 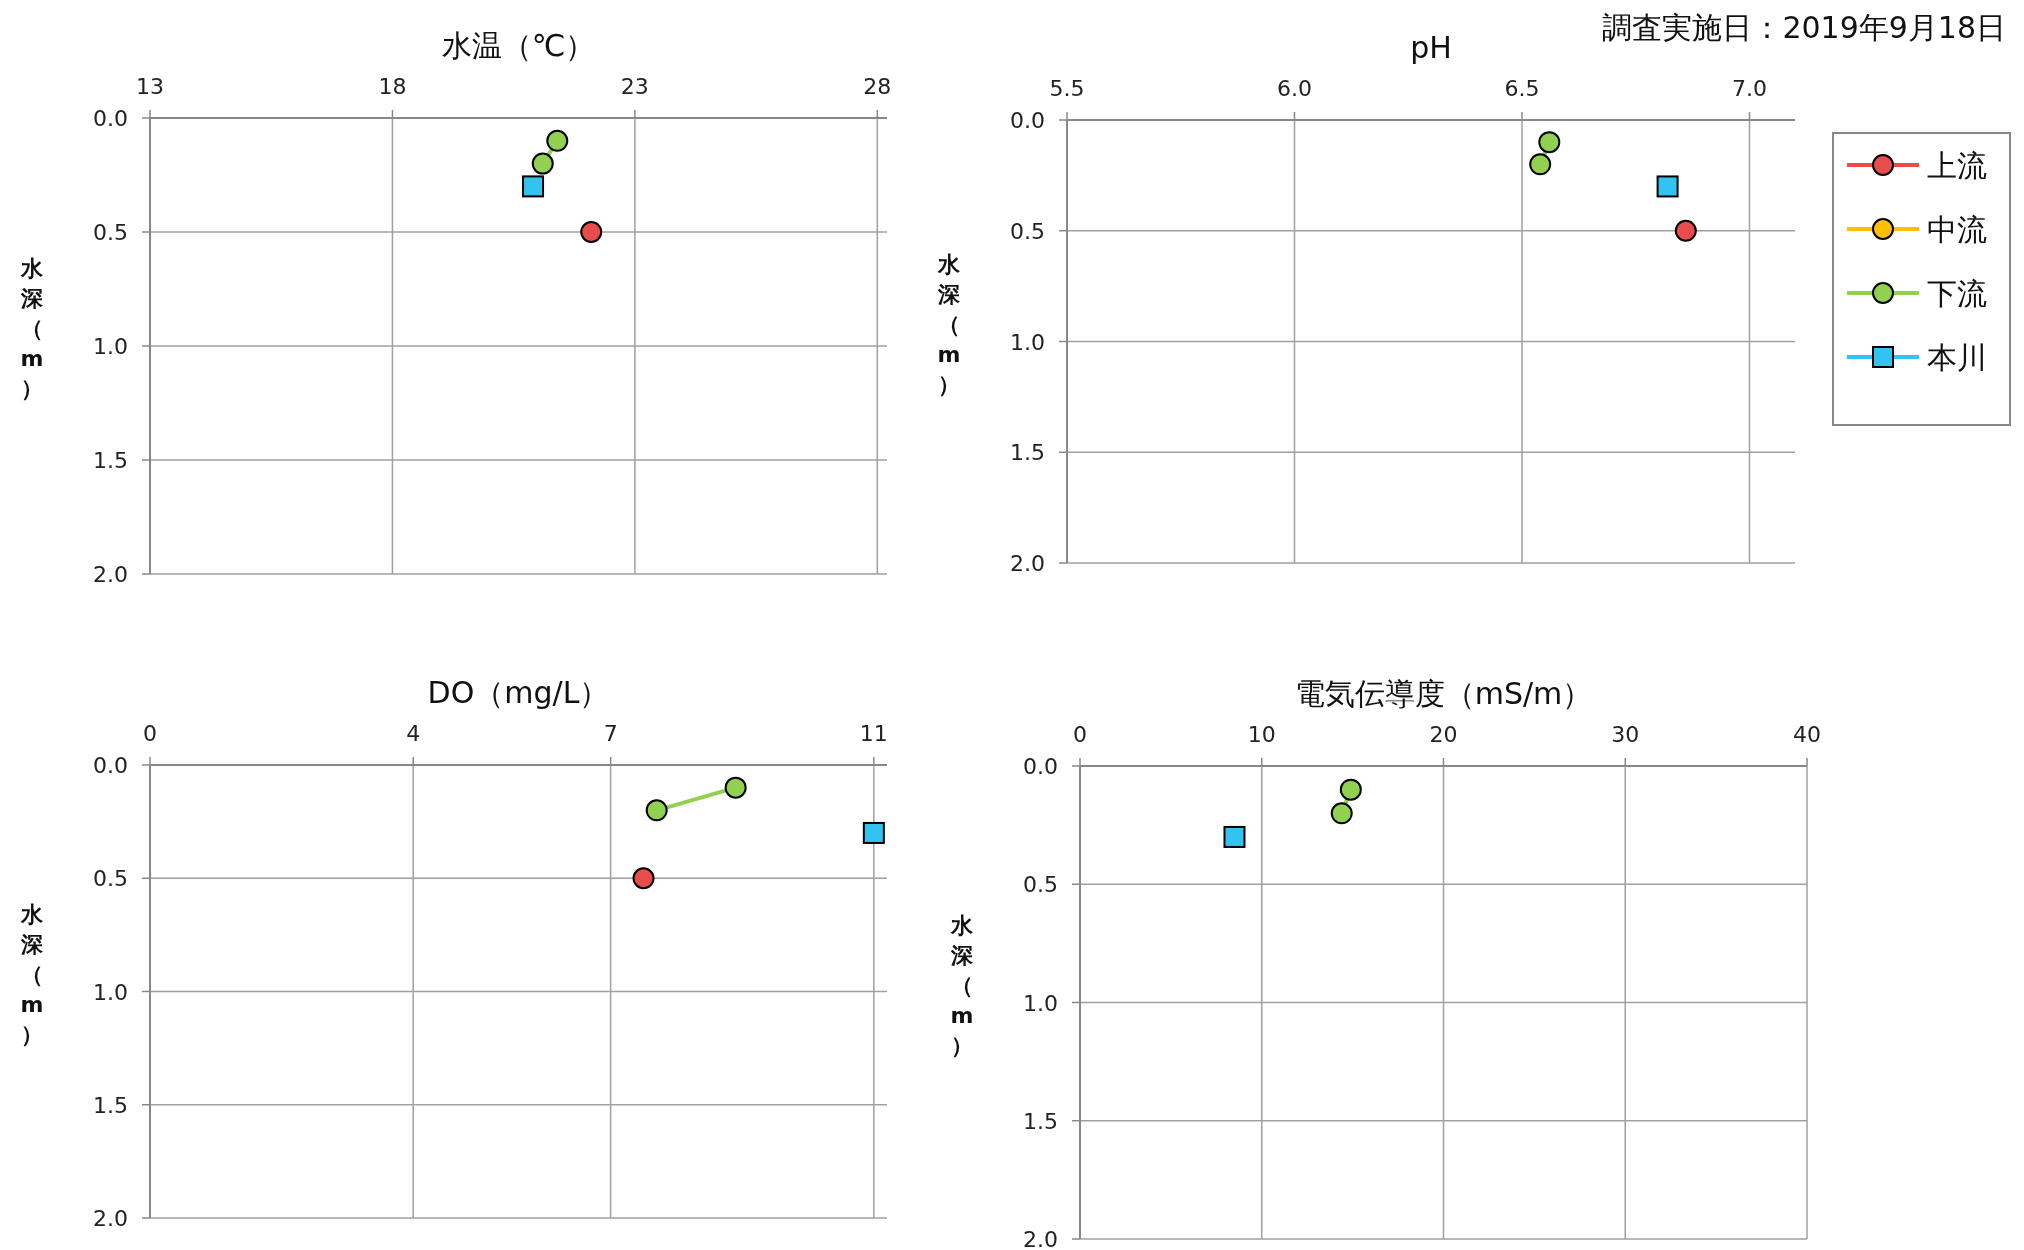 What do you see at coordinates (1443, 734) in the screenshot?
I see `x-tick-label: 20` at bounding box center [1443, 734].